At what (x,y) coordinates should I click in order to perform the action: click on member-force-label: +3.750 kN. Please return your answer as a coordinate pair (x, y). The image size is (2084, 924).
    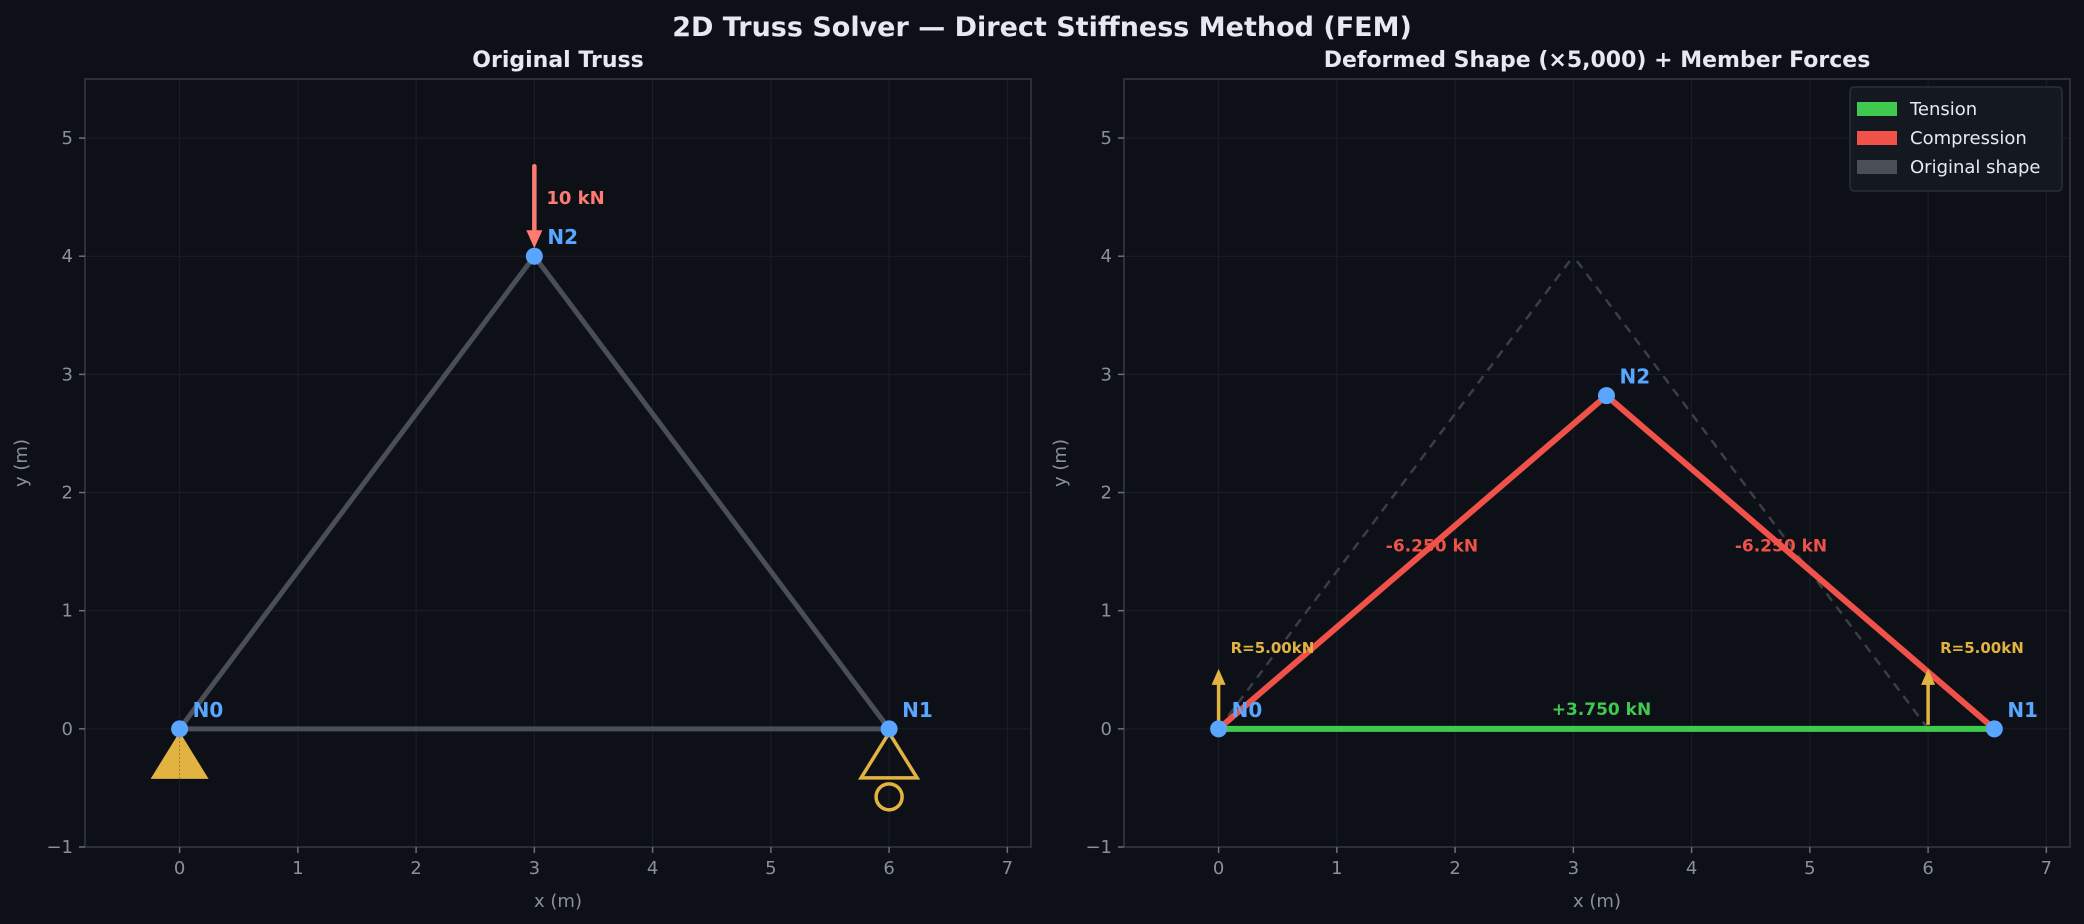
    Looking at the image, I should click on (1601, 710).